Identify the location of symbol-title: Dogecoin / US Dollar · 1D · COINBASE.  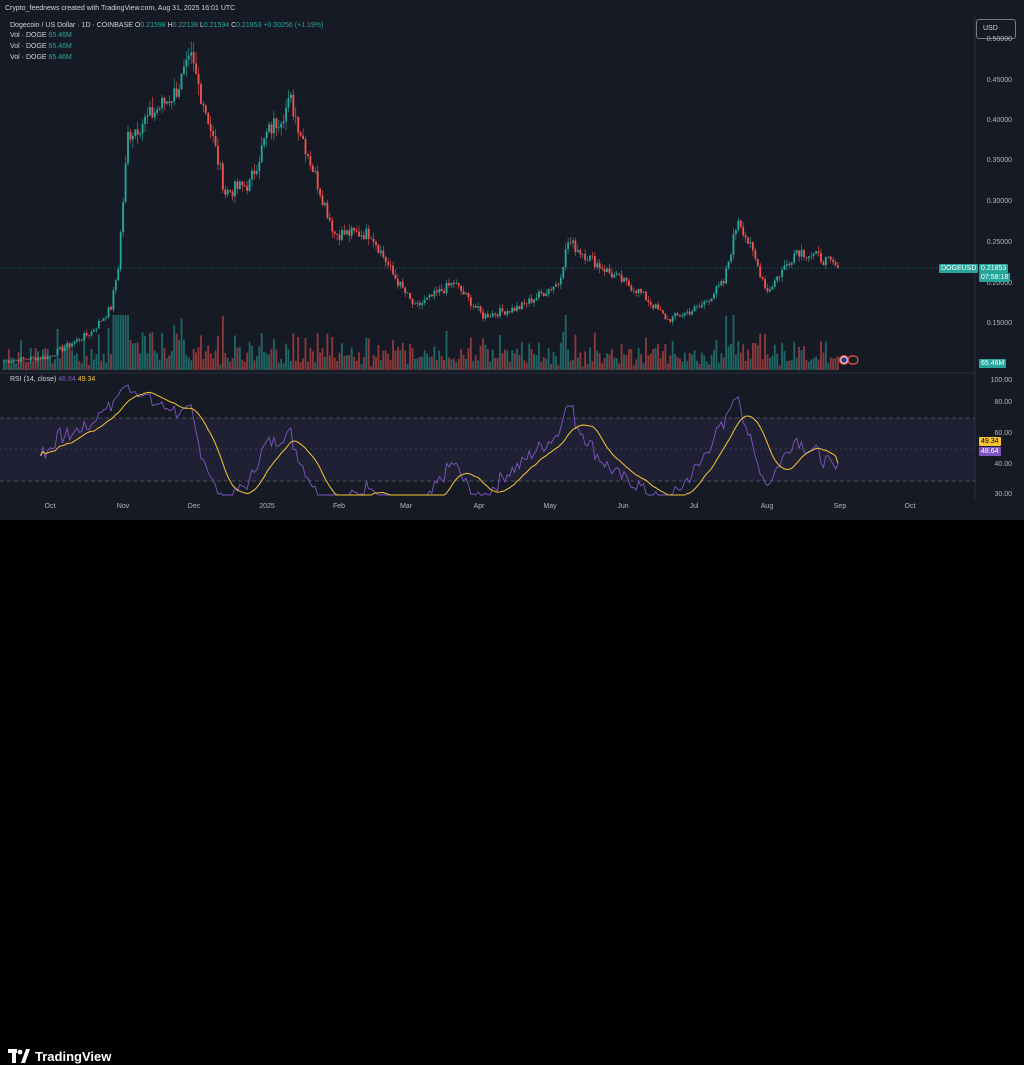
(71, 25).